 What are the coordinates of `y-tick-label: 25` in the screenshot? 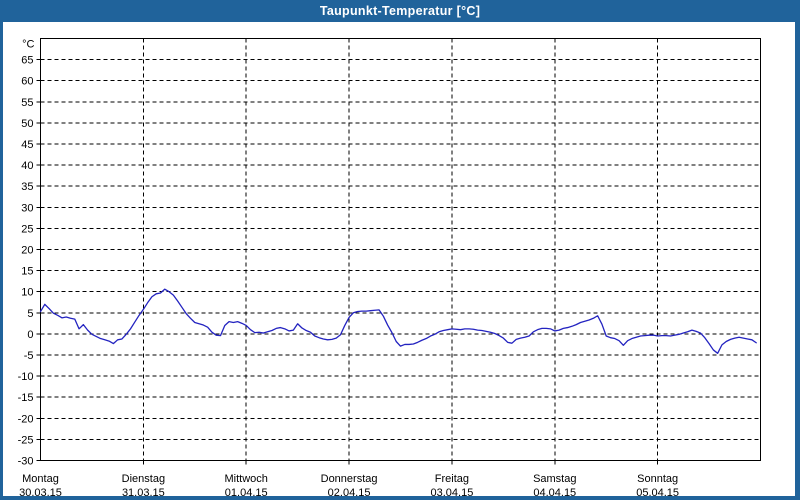 It's located at (27, 229).